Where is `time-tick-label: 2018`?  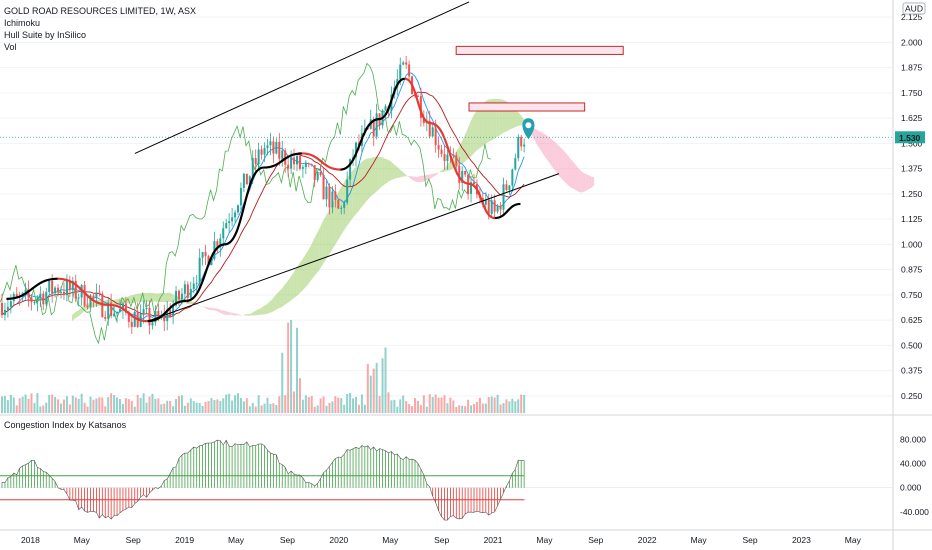
time-tick-label: 2018 is located at coordinates (30, 540).